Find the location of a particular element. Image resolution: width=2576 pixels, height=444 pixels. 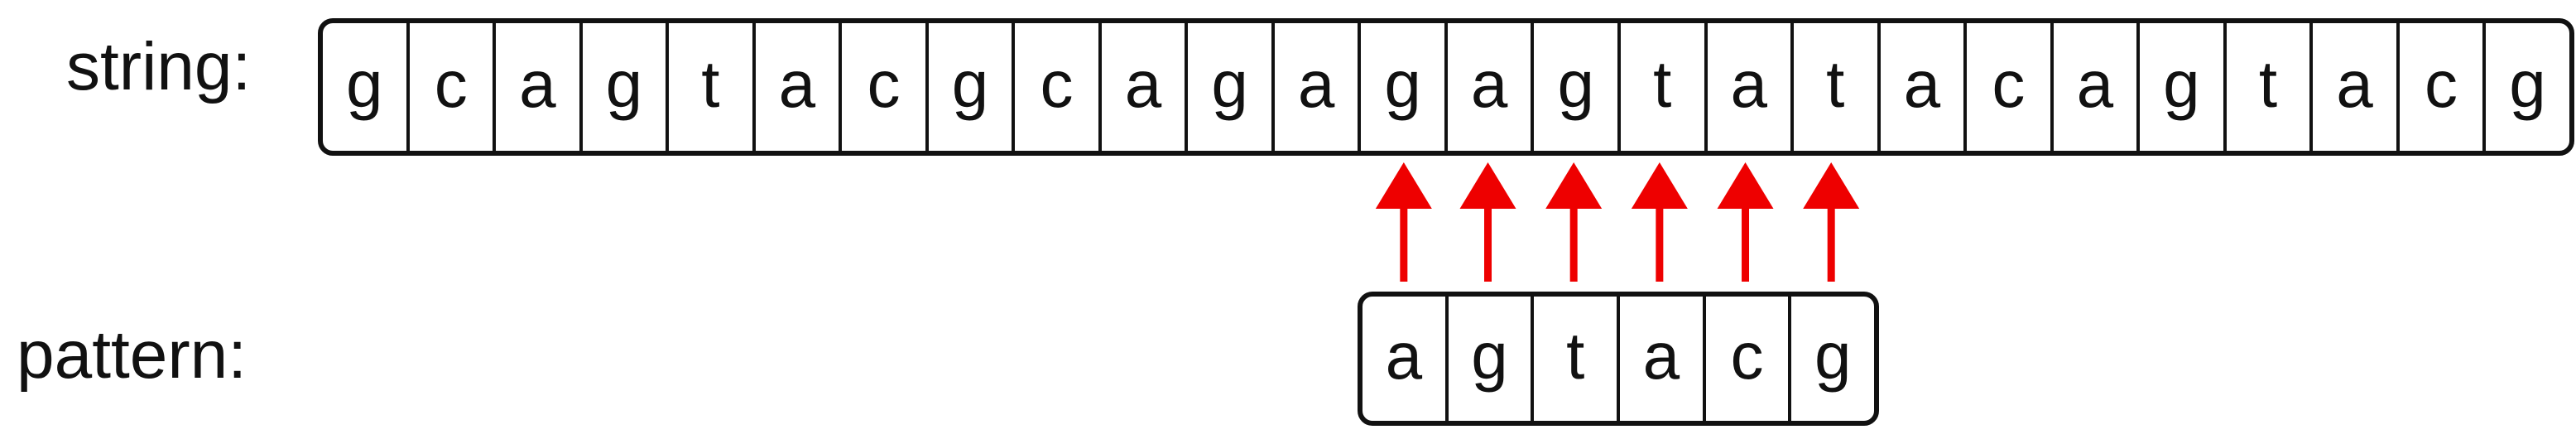

string-cell-6: c is located at coordinates (882, 87).